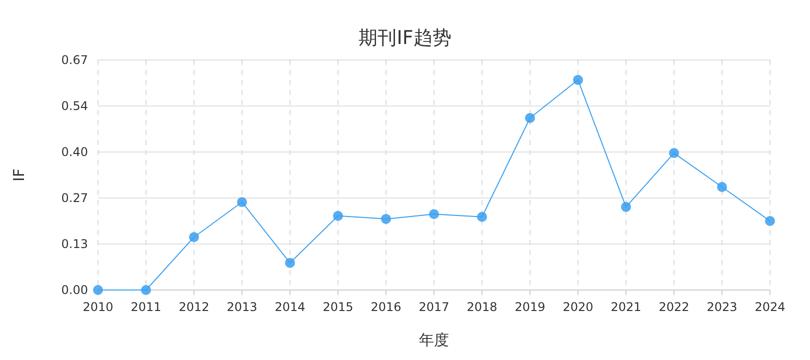 The width and height of the screenshot is (810, 360). I want to click on x-tick-label: 2023, so click(722, 307).